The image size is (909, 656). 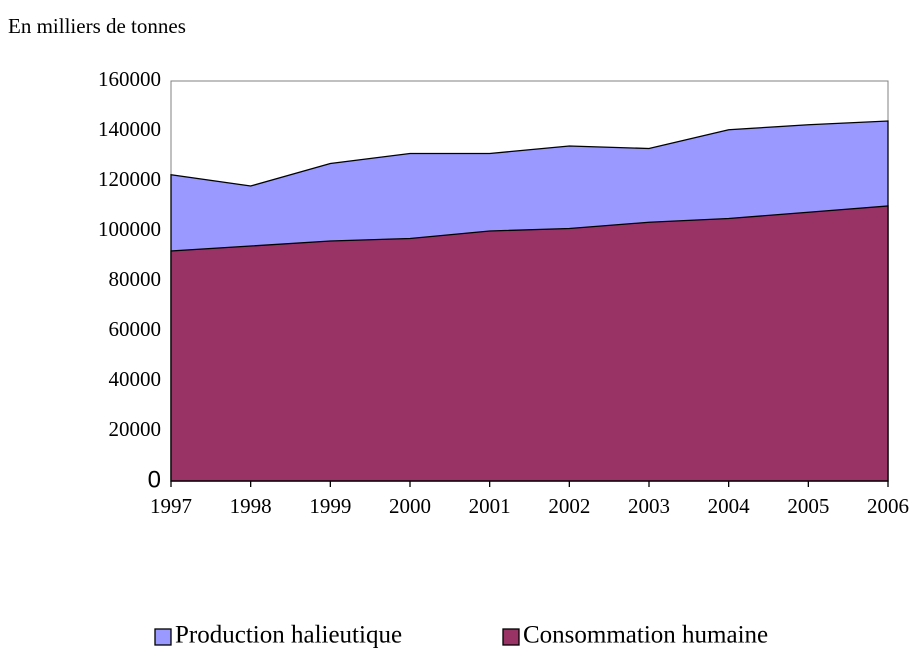 I want to click on y-tick-label: 120000, so click(x=129, y=179).